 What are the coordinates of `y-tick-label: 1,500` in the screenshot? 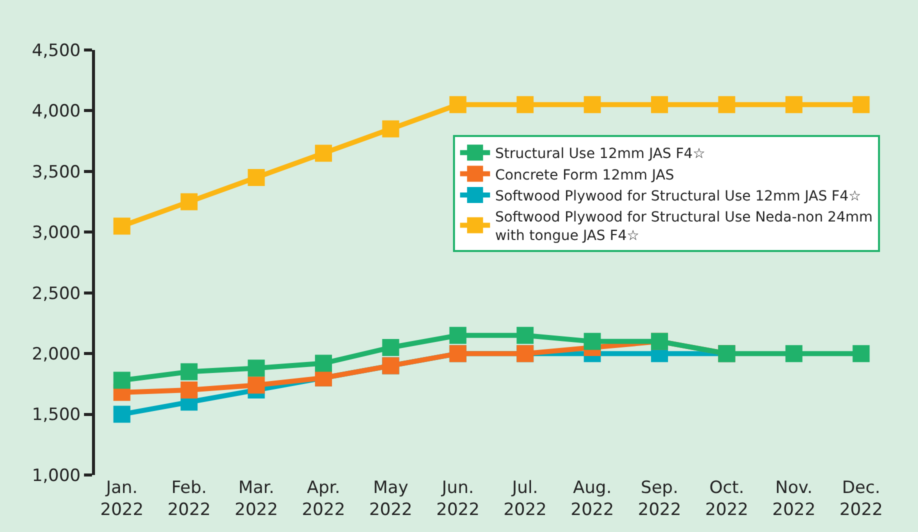 It's located at (56, 415).